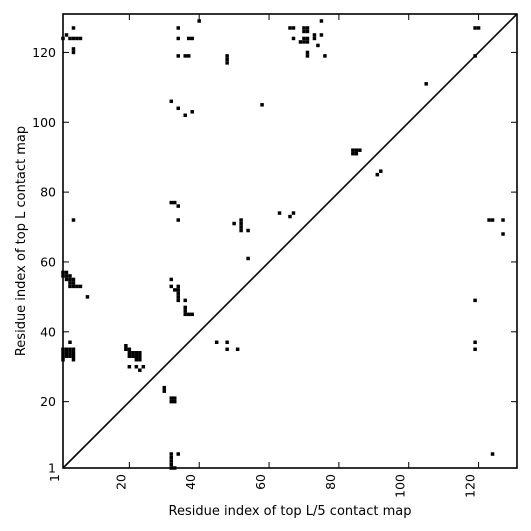  What do you see at coordinates (190, 482) in the screenshot?
I see `x-tick-label-40: 40` at bounding box center [190, 482].